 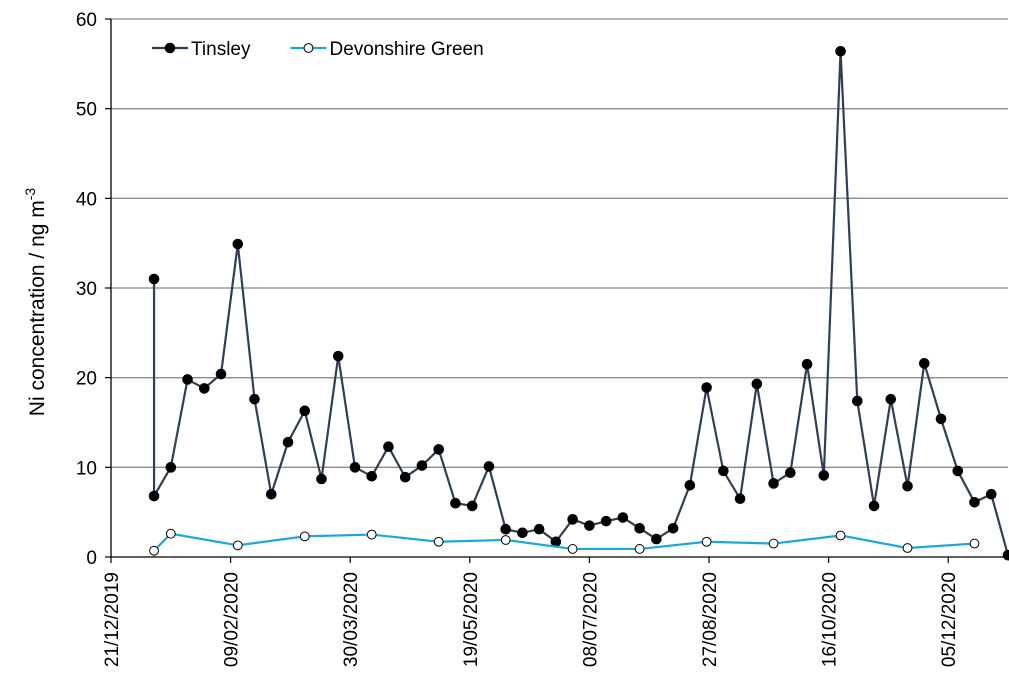 I want to click on x-tick-label-09/02/2020: 09/02/2020, so click(x=232, y=619).